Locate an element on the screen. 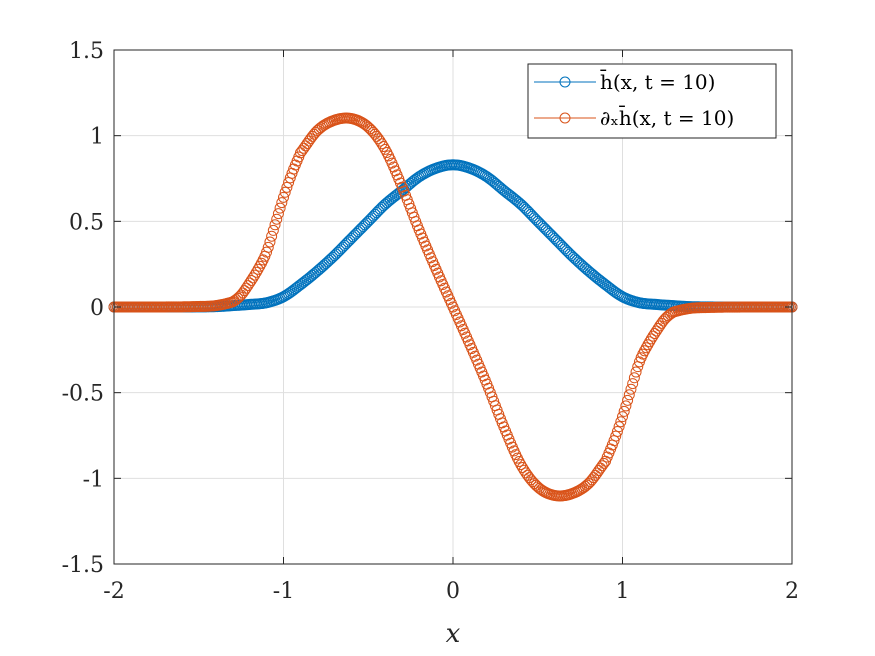 The width and height of the screenshot is (875, 656). y-tick-label: 0.5 is located at coordinates (86, 222).